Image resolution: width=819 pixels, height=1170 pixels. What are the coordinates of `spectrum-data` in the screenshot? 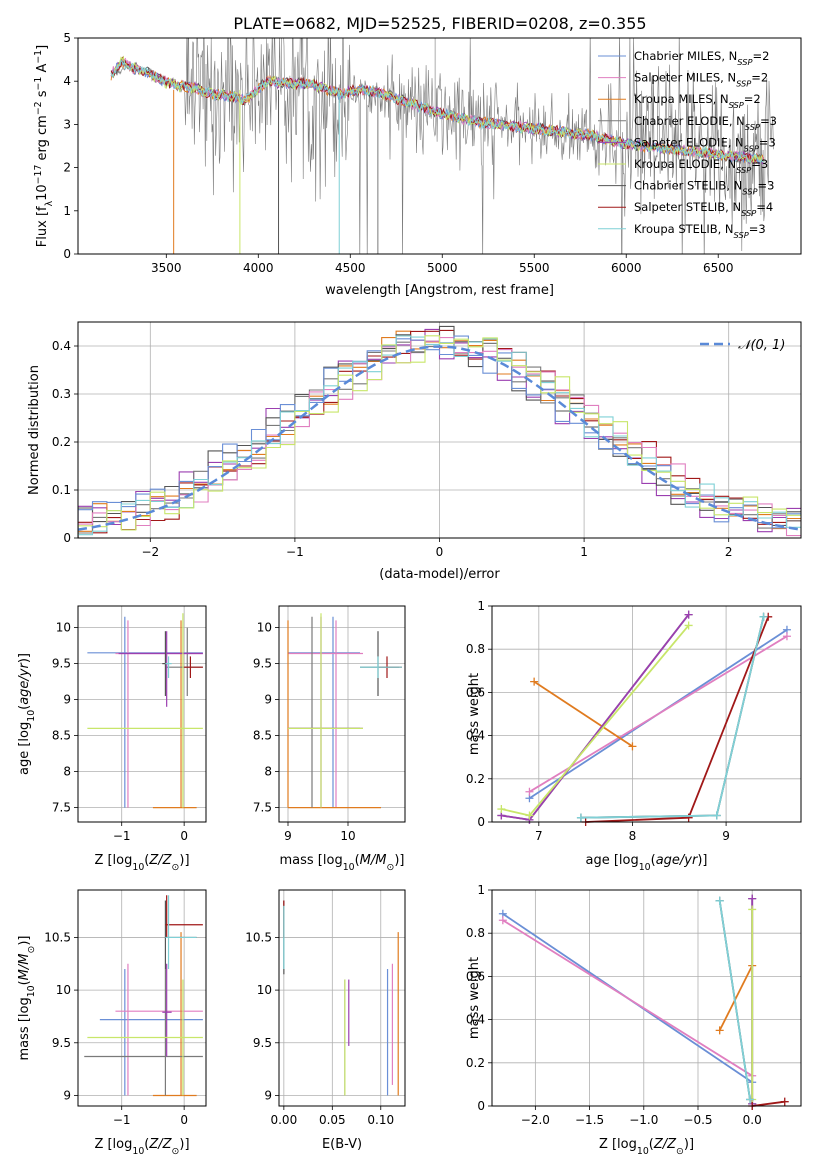 It's located at (442, 146).